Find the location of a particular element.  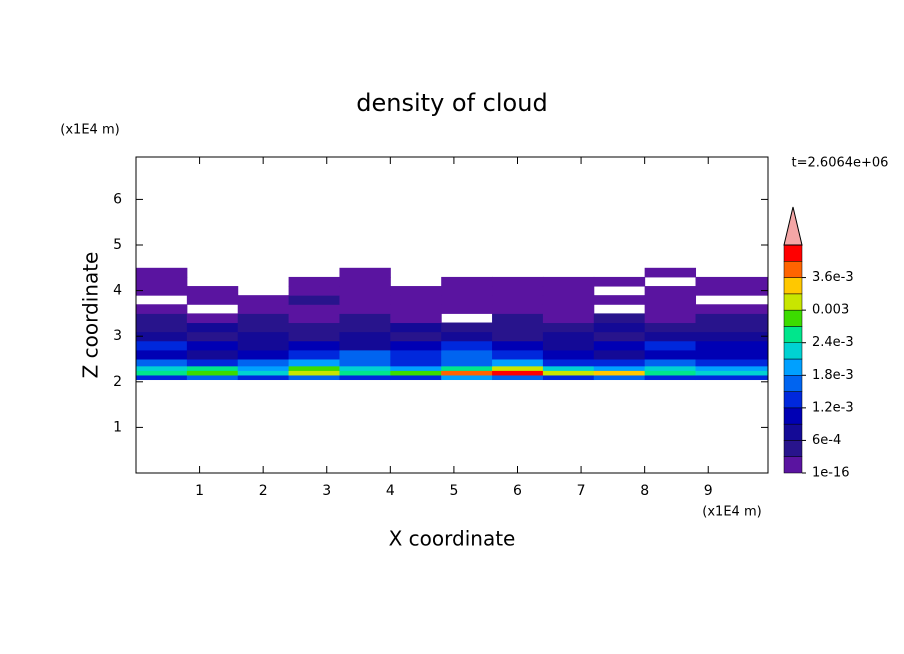

y-tick-label: 6 is located at coordinates (117, 199).